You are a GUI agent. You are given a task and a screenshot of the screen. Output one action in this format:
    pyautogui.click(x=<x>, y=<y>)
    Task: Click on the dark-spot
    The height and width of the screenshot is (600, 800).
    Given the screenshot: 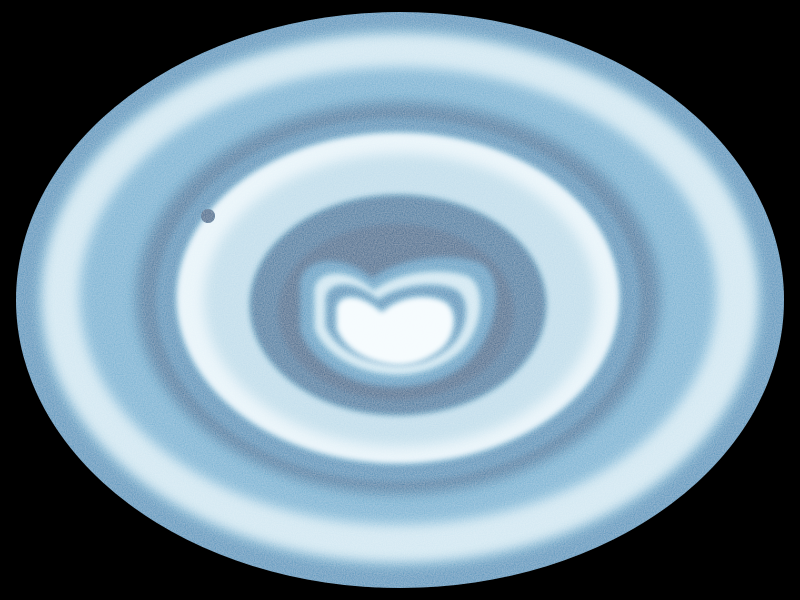 What is the action you would take?
    pyautogui.click(x=208, y=216)
    